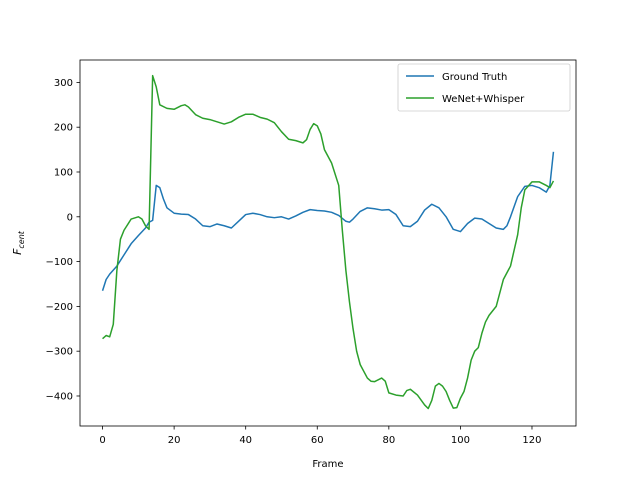 Image resolution: width=640 pixels, height=484 pixels. What do you see at coordinates (63, 172) in the screenshot?
I see `y-tick-label: 100` at bounding box center [63, 172].